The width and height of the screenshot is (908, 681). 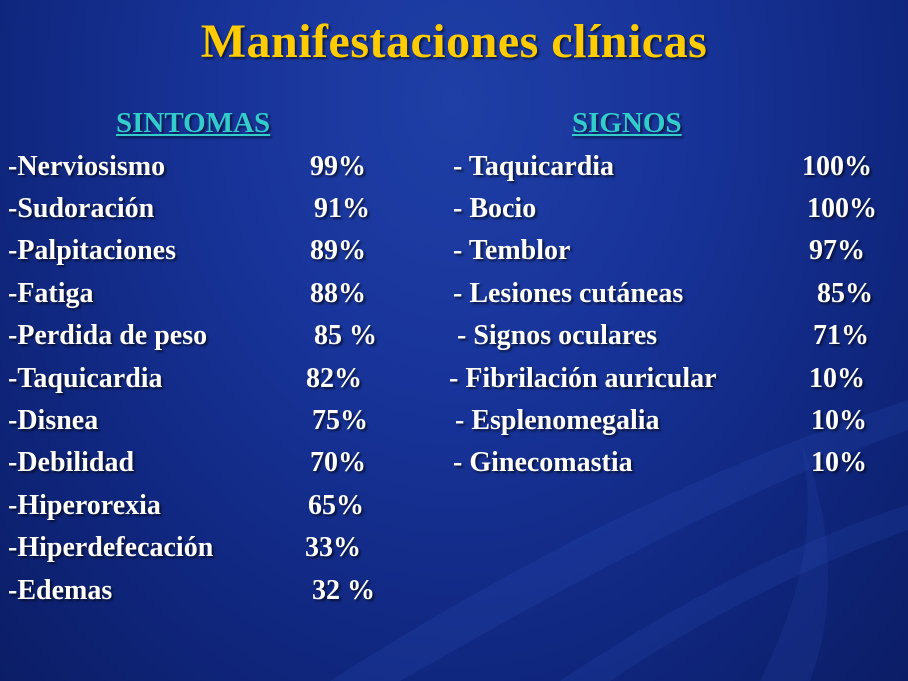 What do you see at coordinates (670, 251) in the screenshot?
I see `signo-row: - Temblor 97%` at bounding box center [670, 251].